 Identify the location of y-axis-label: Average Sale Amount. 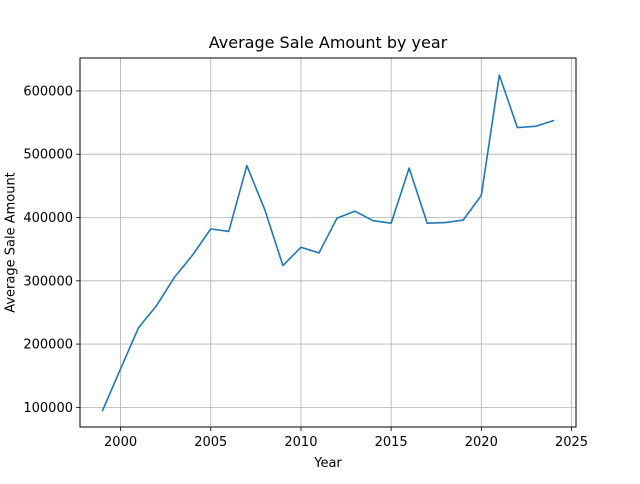
(11, 242).